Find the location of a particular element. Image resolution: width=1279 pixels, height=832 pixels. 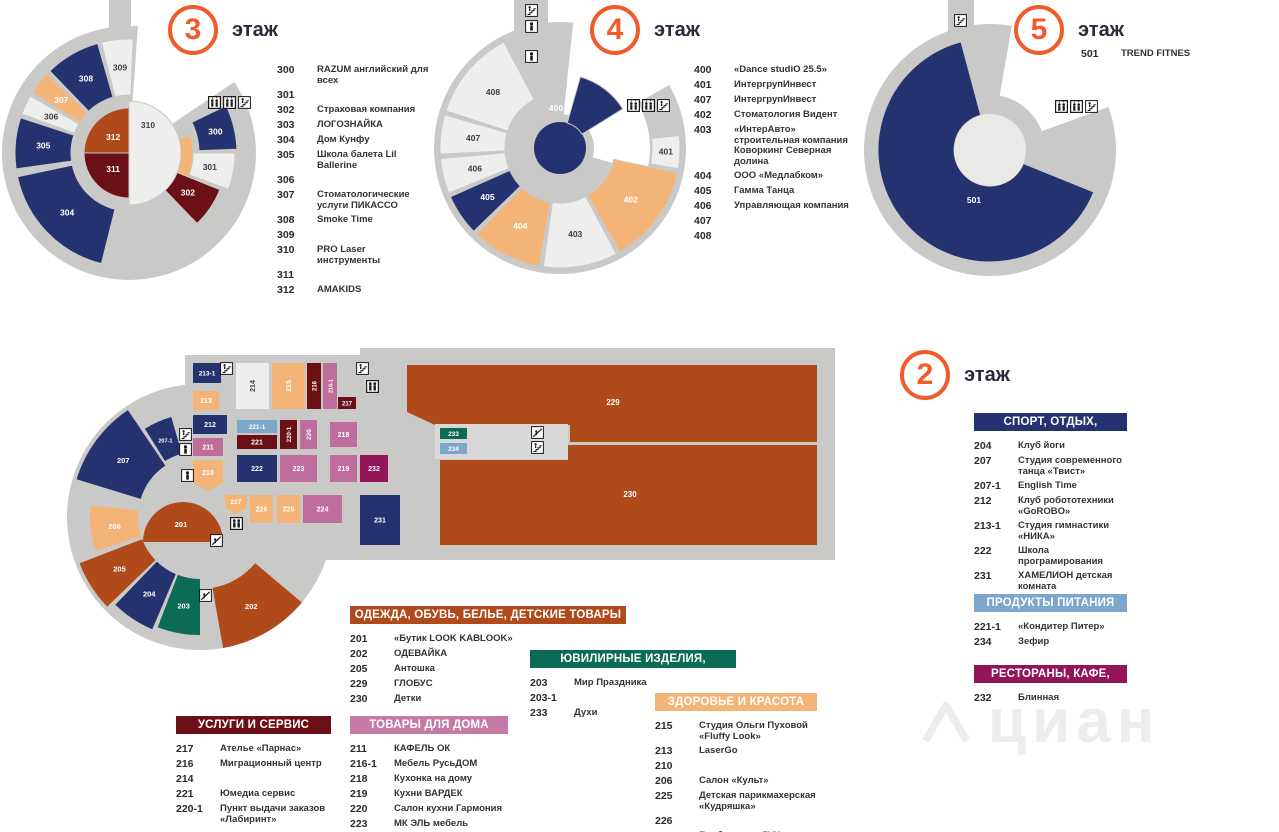

unit-name: «Бутик LOOK KABLOOK» is located at coordinates (453, 638).